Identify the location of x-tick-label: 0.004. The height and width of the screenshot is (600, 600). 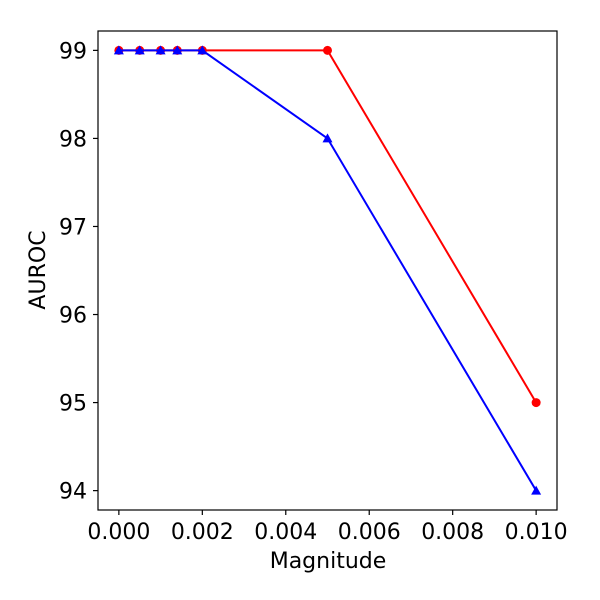
(285, 532).